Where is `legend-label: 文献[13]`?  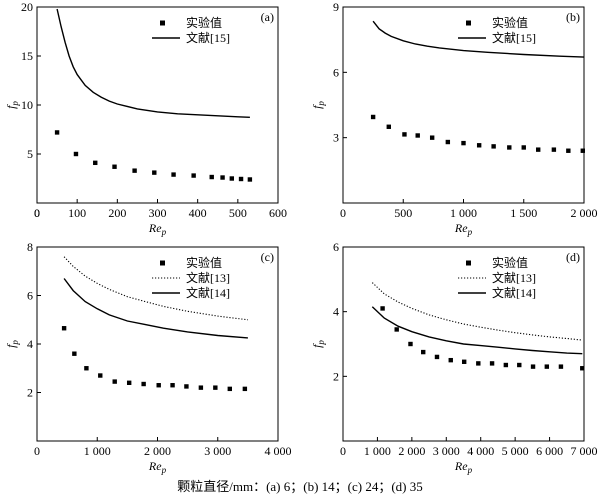 legend-label: 文献[13] is located at coordinates (208, 277).